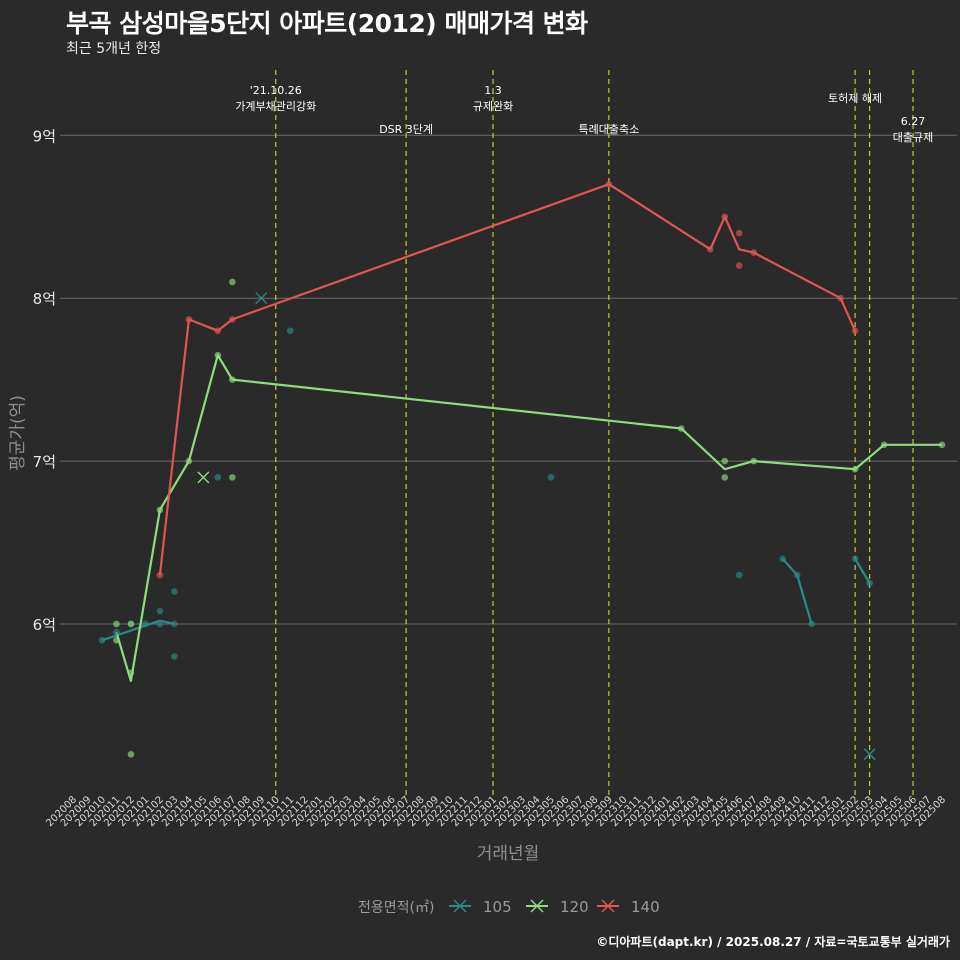 This screenshot has height=960, width=960. I want to click on event-label: 규제완화, so click(493, 106).